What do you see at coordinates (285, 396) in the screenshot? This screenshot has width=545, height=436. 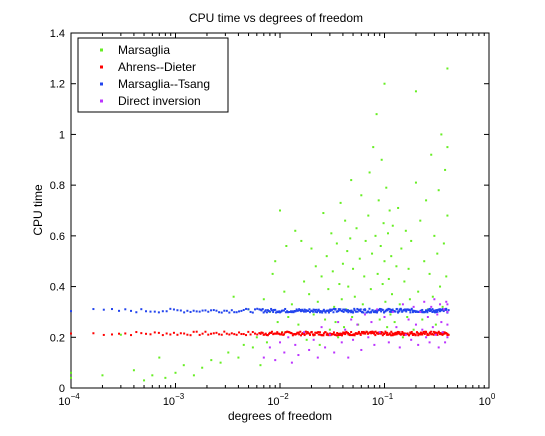 I see `x-tick-exponent: −2` at bounding box center [285, 396].